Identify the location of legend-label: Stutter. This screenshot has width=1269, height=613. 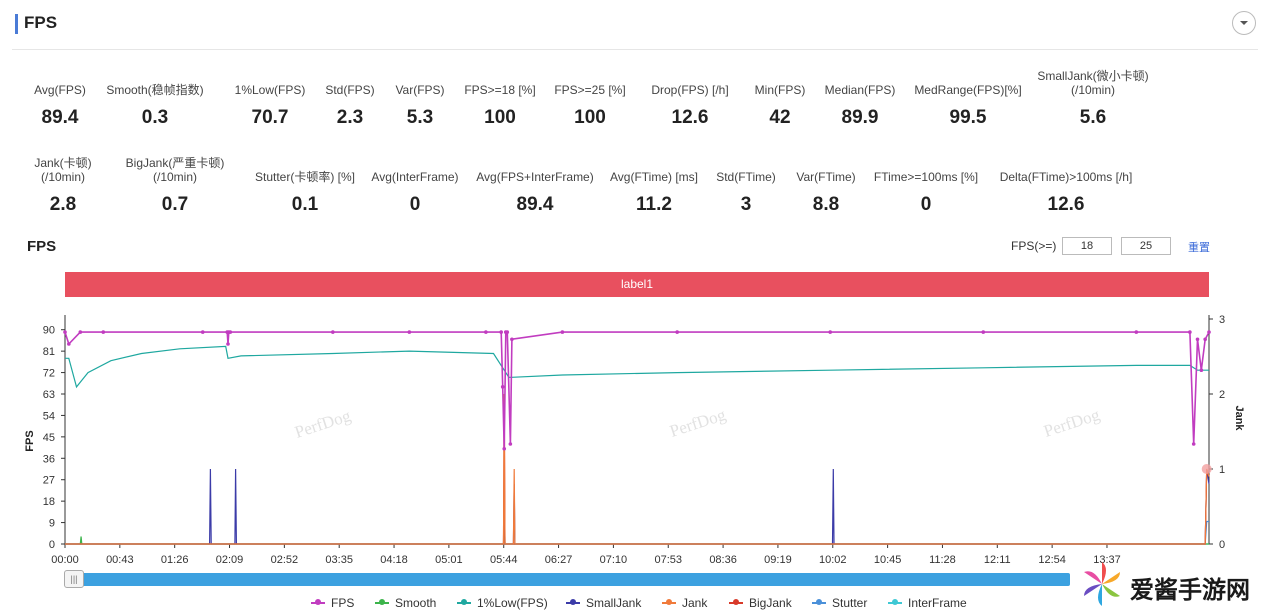
(850, 603).